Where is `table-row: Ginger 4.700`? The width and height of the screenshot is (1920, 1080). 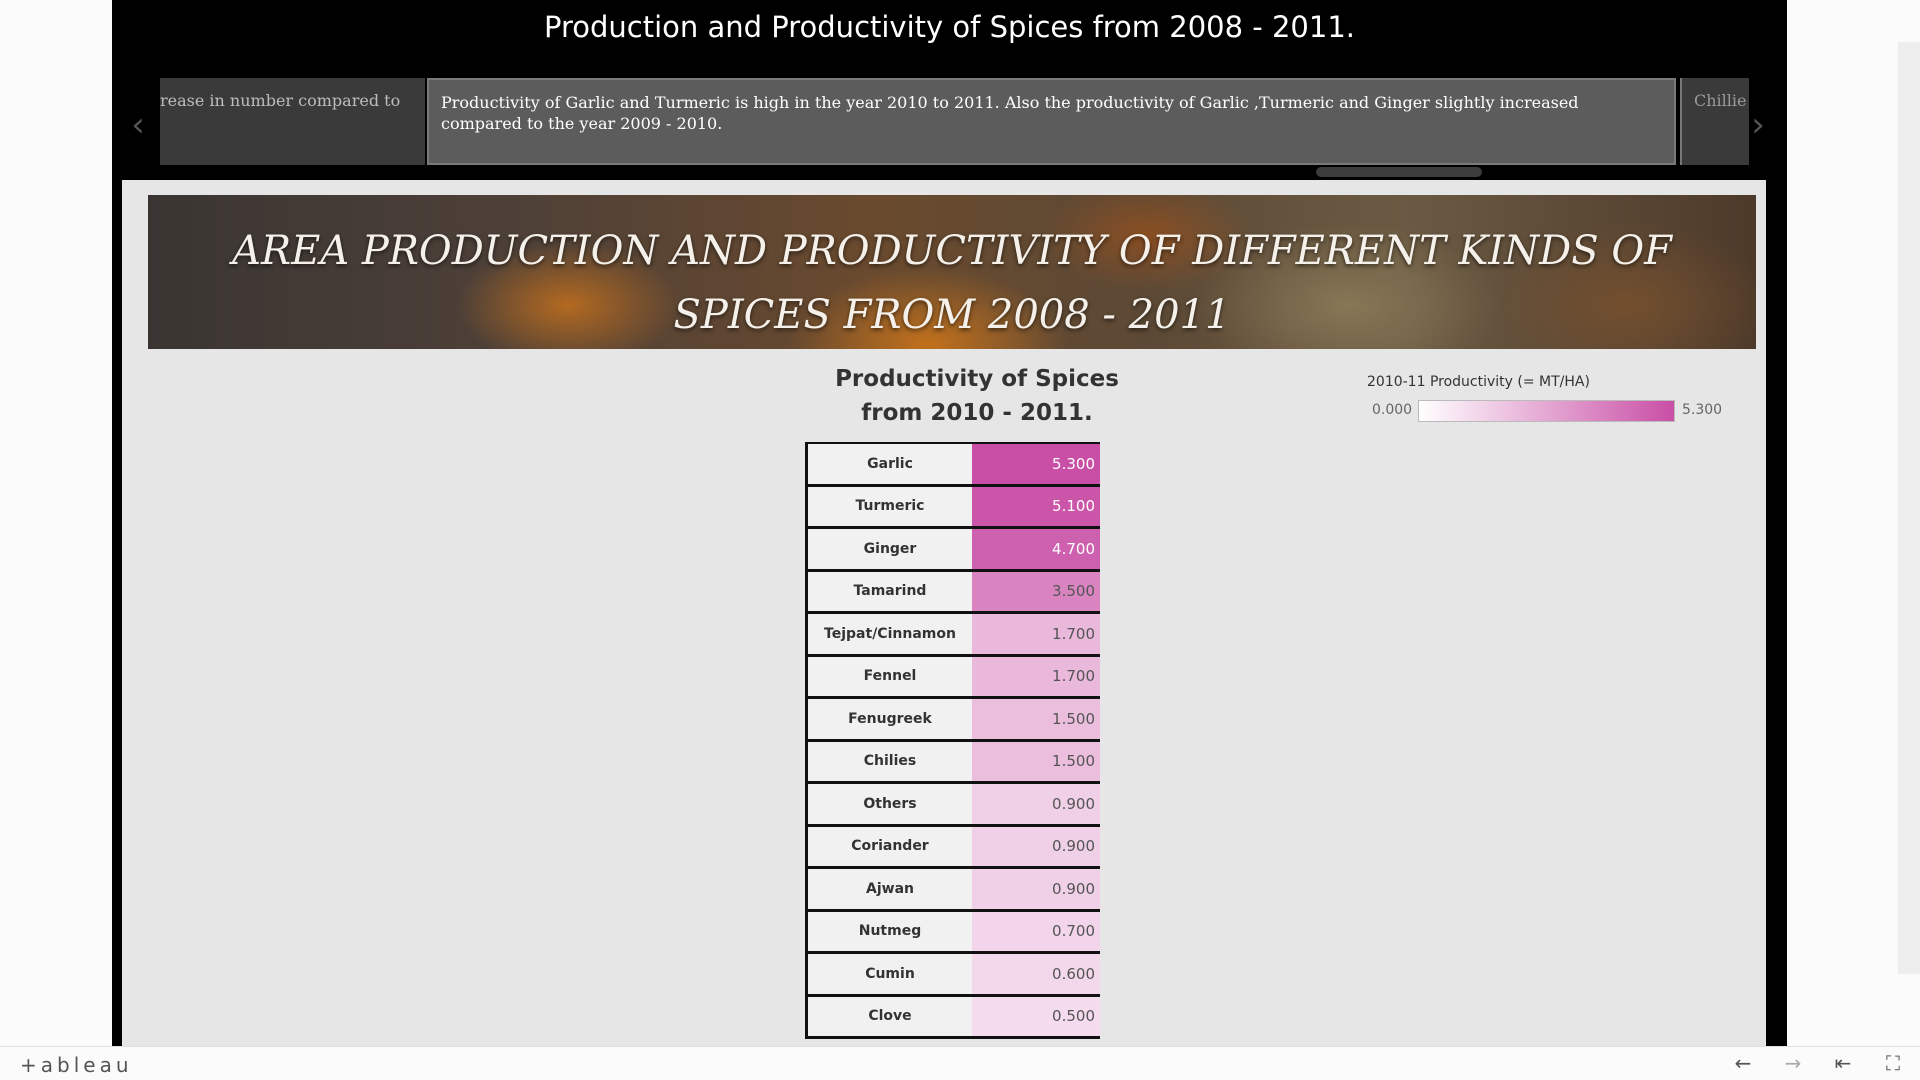 table-row: Ginger 4.700 is located at coordinates (961, 550).